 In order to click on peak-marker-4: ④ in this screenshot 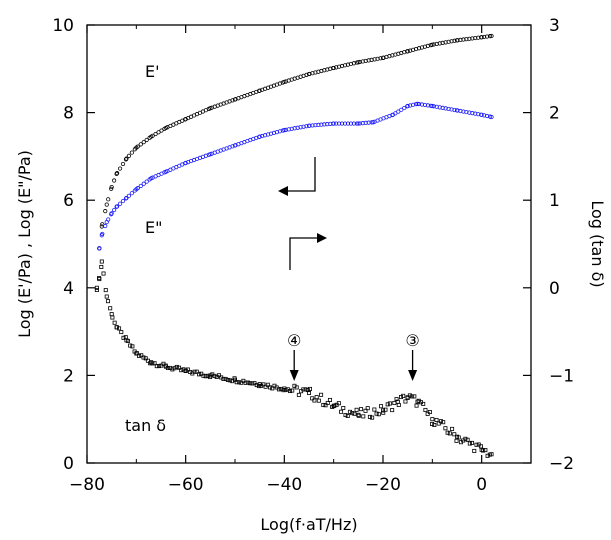, I will do `click(294, 356)`.